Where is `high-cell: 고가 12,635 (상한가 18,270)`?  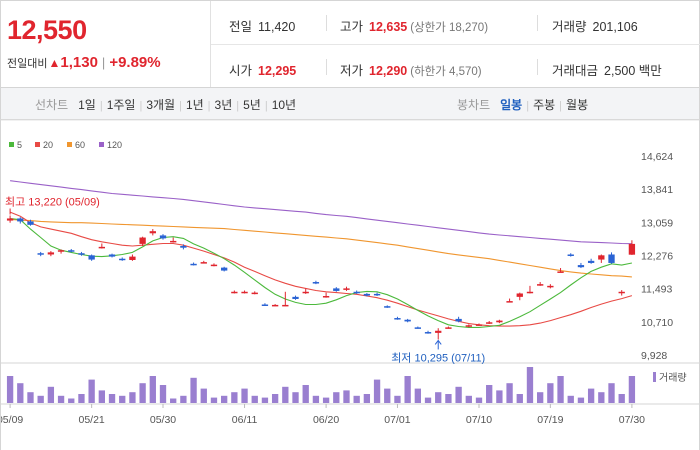 high-cell: 고가 12,635 (상한가 18,270) is located at coordinates (414, 25).